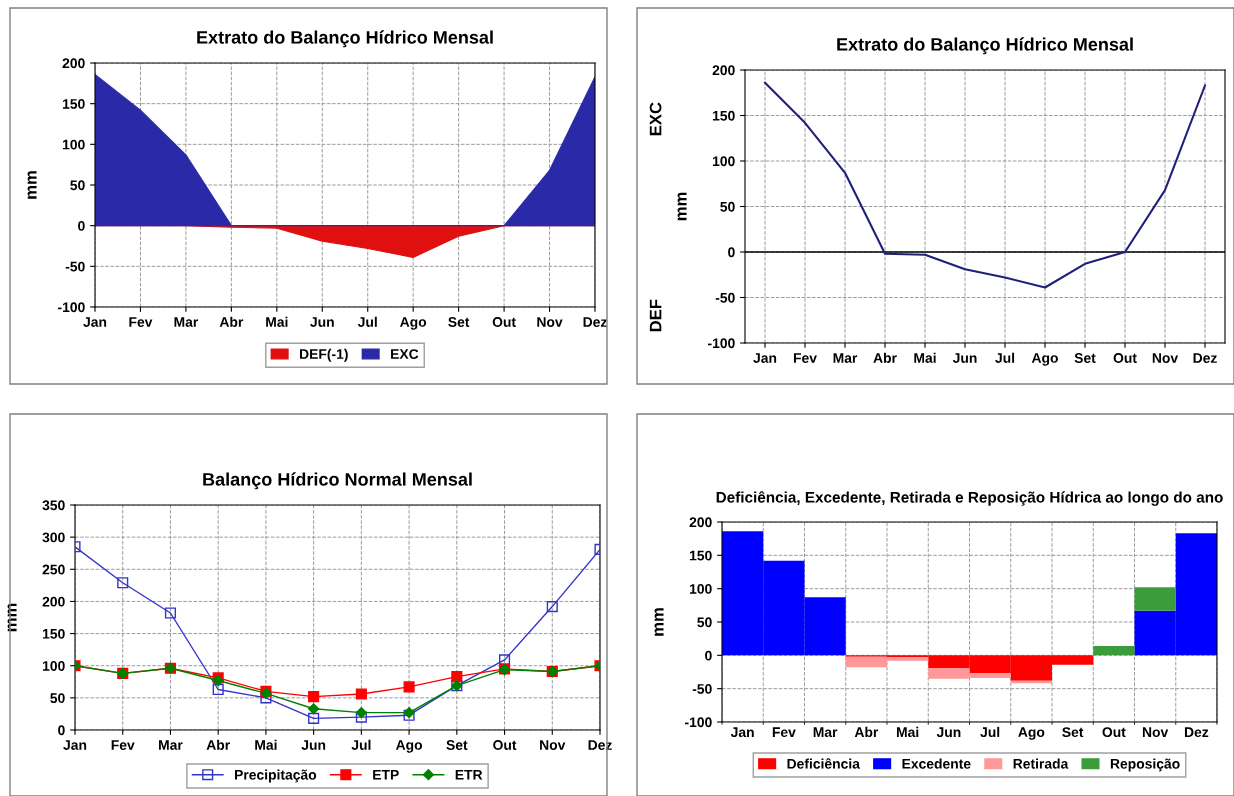 This screenshot has height=796, width=1234. What do you see at coordinates (824, 763) in the screenshot?
I see `legend-label: Deficiência` at bounding box center [824, 763].